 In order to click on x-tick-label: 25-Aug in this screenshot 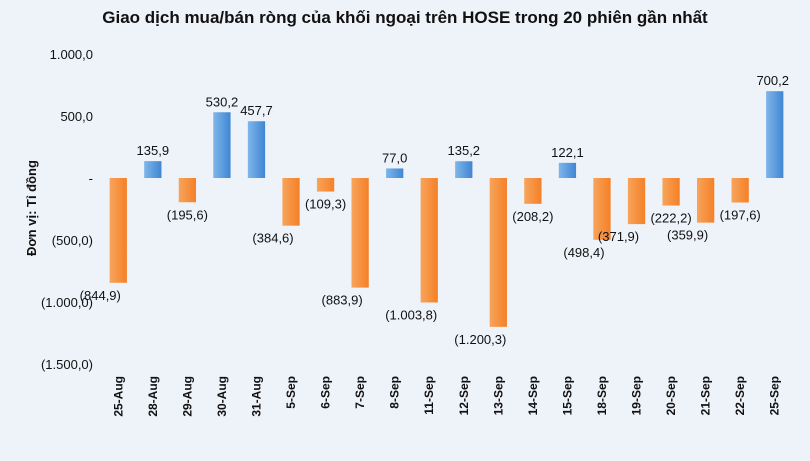, I will do `click(118, 396)`.